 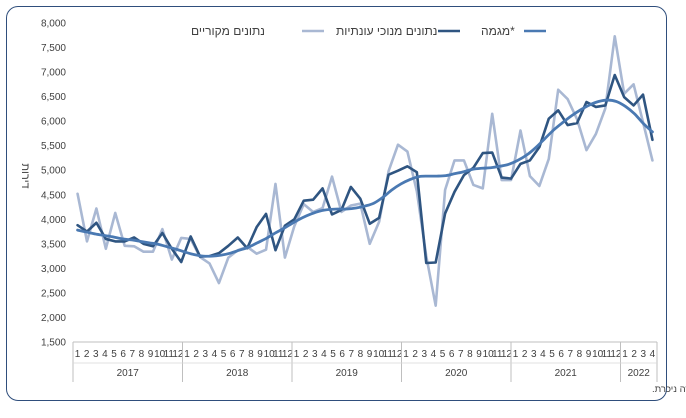 I want to click on y-tick-label: 2,500, so click(x=53, y=293).